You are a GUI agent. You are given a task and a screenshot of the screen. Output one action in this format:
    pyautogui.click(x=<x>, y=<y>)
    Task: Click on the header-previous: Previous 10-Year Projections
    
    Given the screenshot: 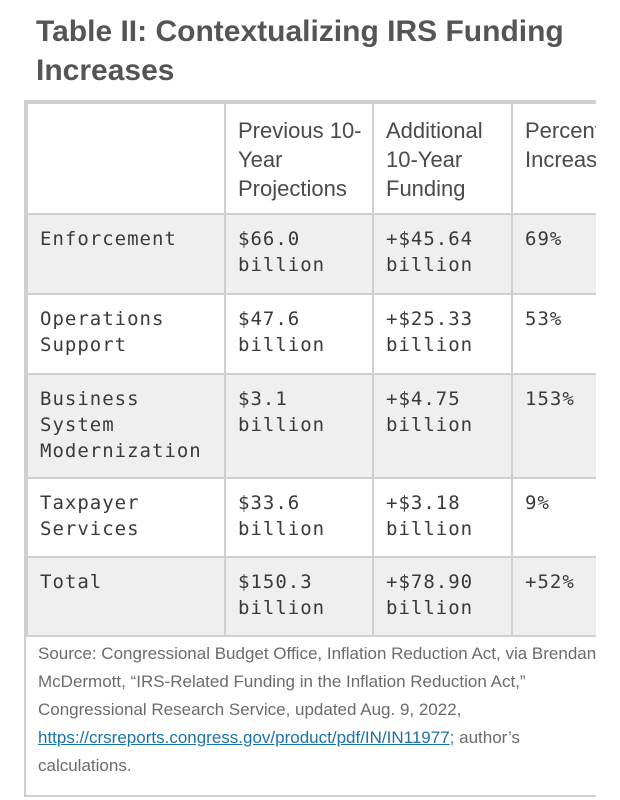 What is the action you would take?
    pyautogui.click(x=299, y=158)
    